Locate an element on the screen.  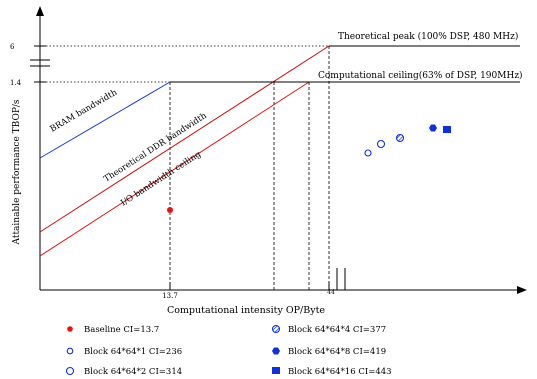
legend-label-block-8: Block 64*64*8 CI=419 is located at coordinates (337, 352).